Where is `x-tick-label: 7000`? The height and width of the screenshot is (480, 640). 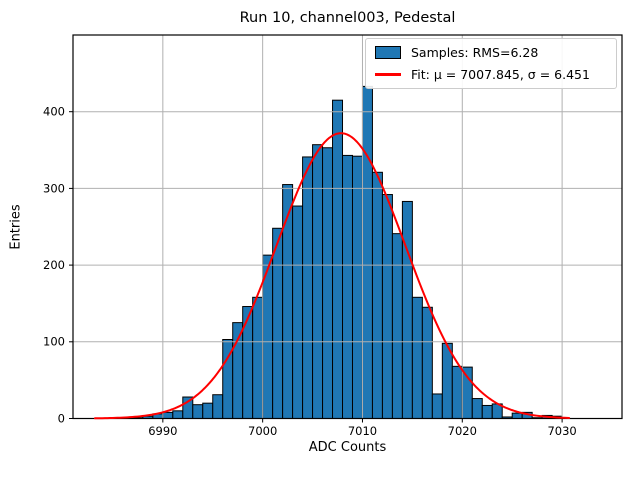
x-tick-label: 7000 is located at coordinates (262, 431).